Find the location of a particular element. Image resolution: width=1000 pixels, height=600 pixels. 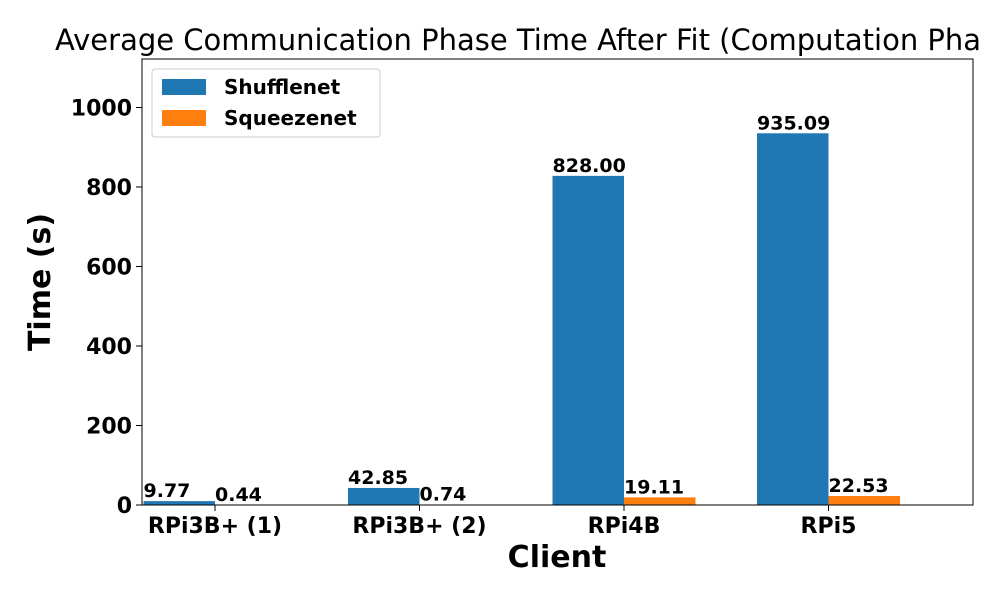

x-tick-label-2: RPi4B is located at coordinates (624, 526).